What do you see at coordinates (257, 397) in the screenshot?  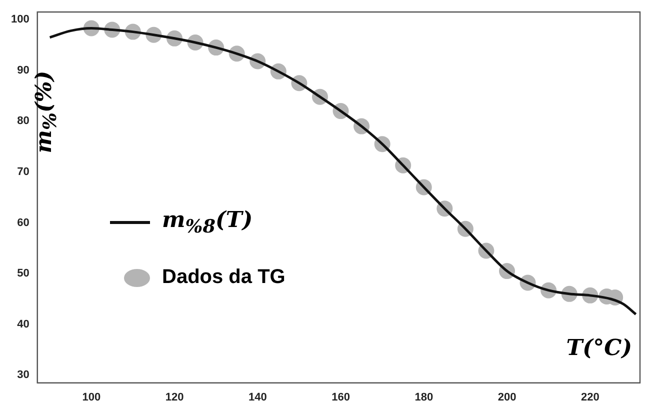 I see `x-tick-label: 140` at bounding box center [257, 397].